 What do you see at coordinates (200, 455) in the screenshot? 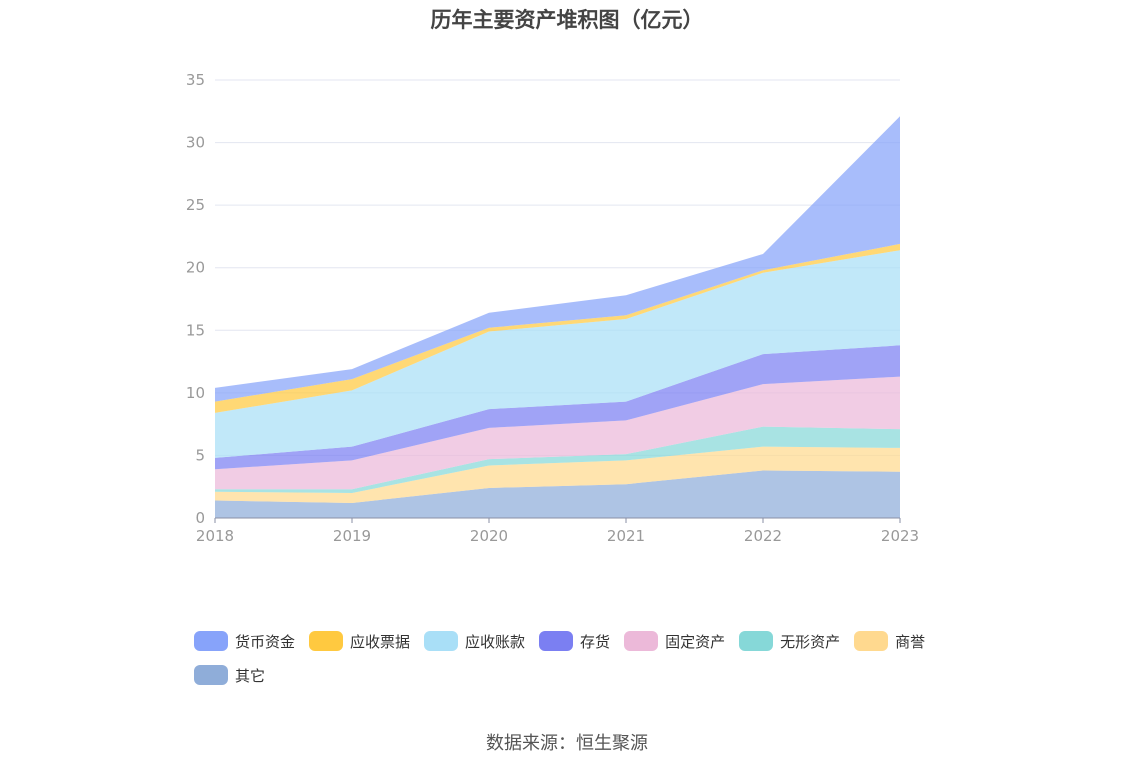
I see `y-tick-label: 5` at bounding box center [200, 455].